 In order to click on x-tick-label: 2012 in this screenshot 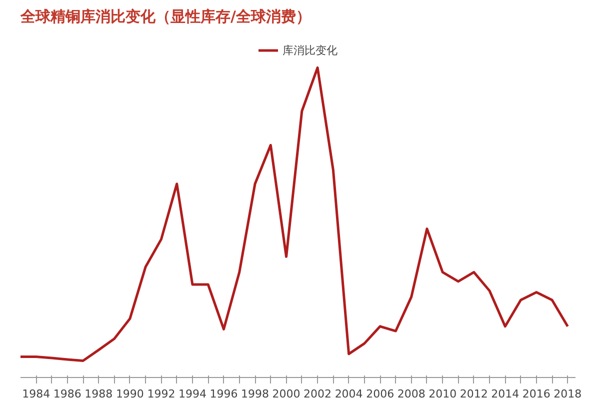, I will do `click(474, 394)`.